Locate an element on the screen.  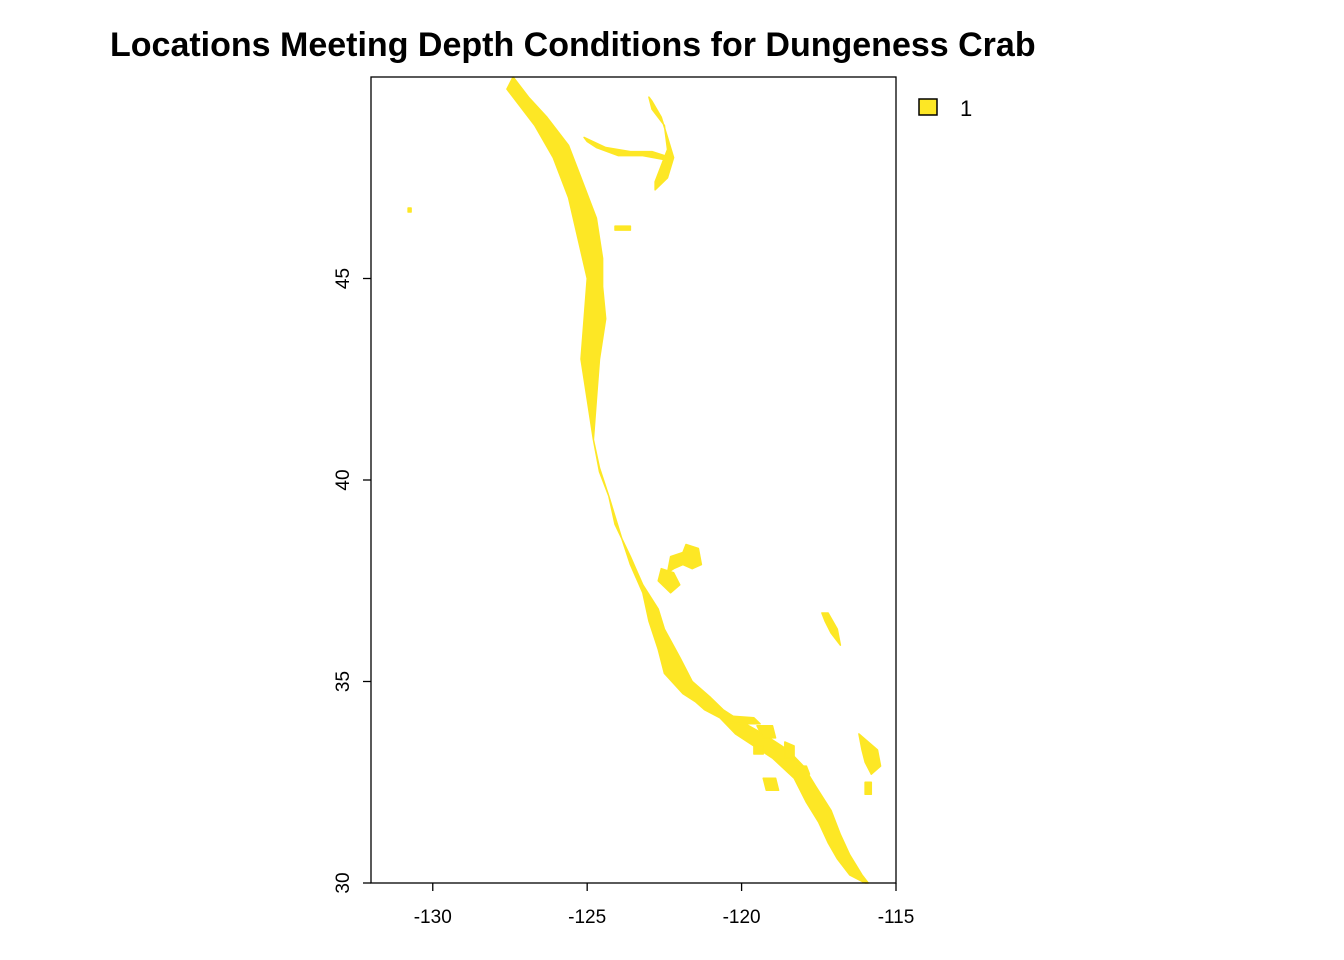
habitat-region-puget-sound is located at coordinates (661, 143).